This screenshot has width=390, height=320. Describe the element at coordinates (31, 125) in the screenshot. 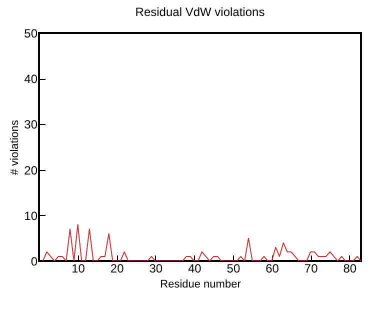

I see `y-tick-label: 30` at that location.